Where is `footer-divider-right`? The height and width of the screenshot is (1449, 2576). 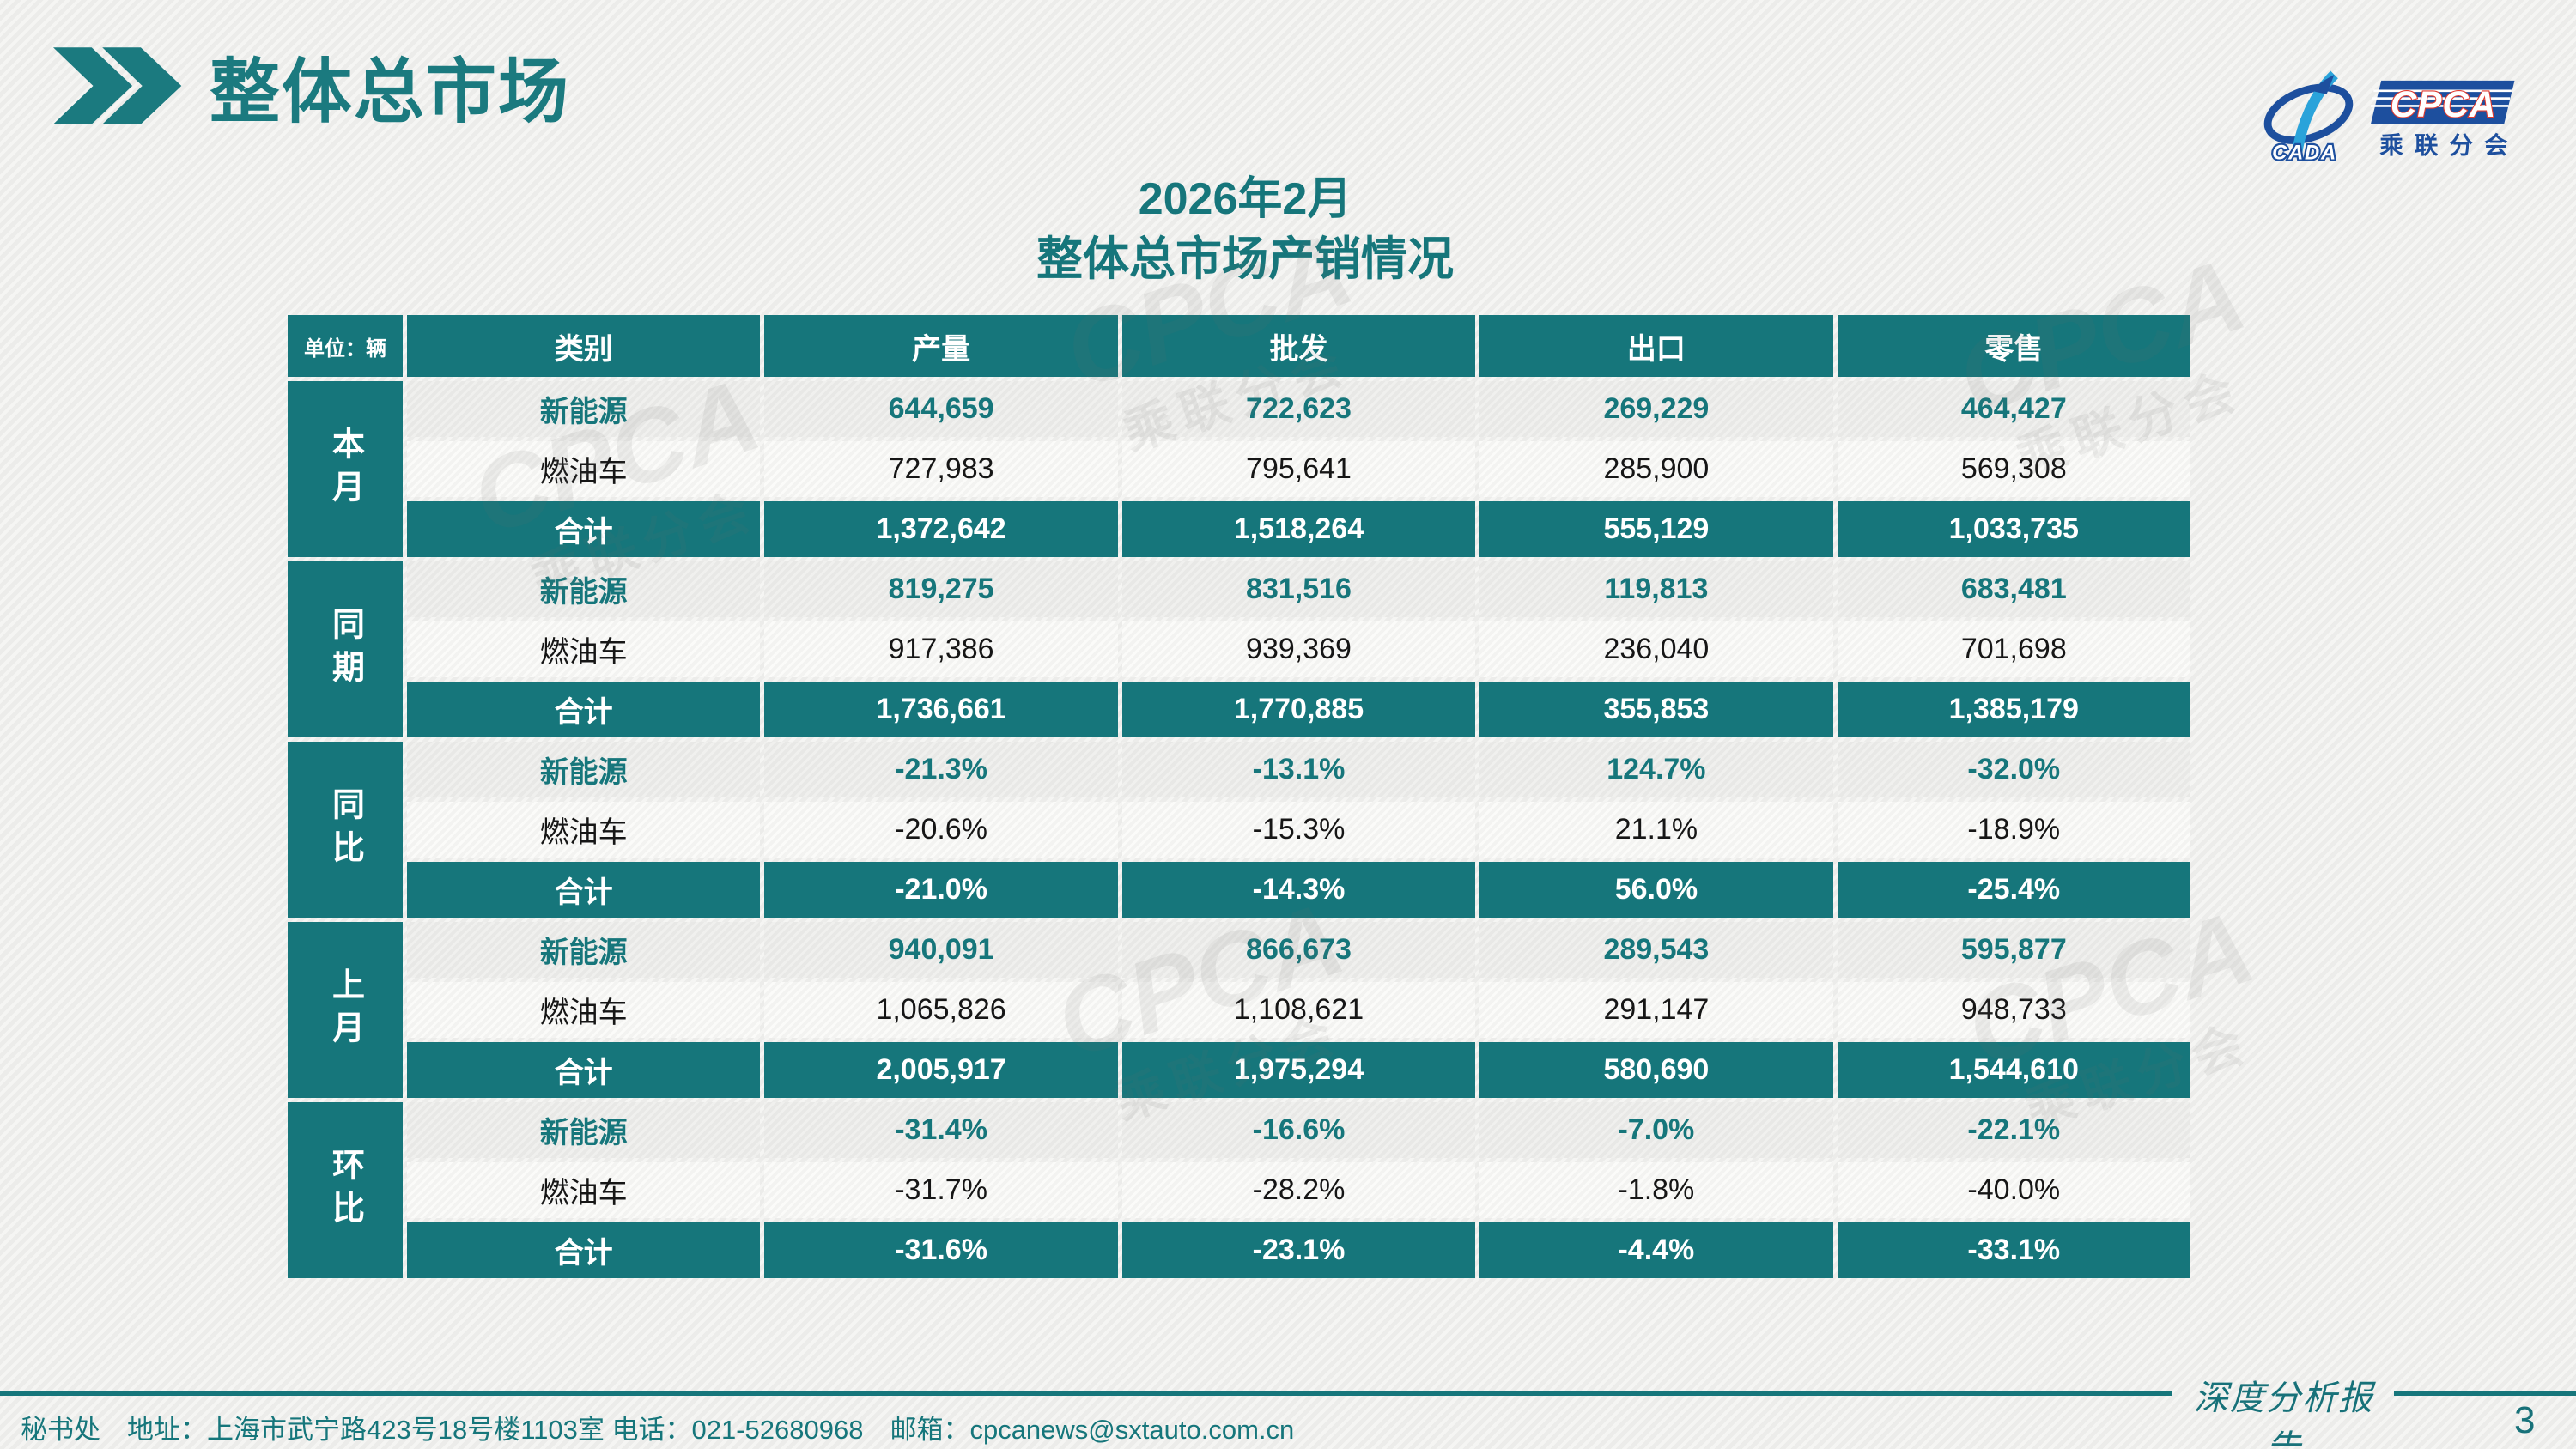 footer-divider-right is located at coordinates (2485, 1393).